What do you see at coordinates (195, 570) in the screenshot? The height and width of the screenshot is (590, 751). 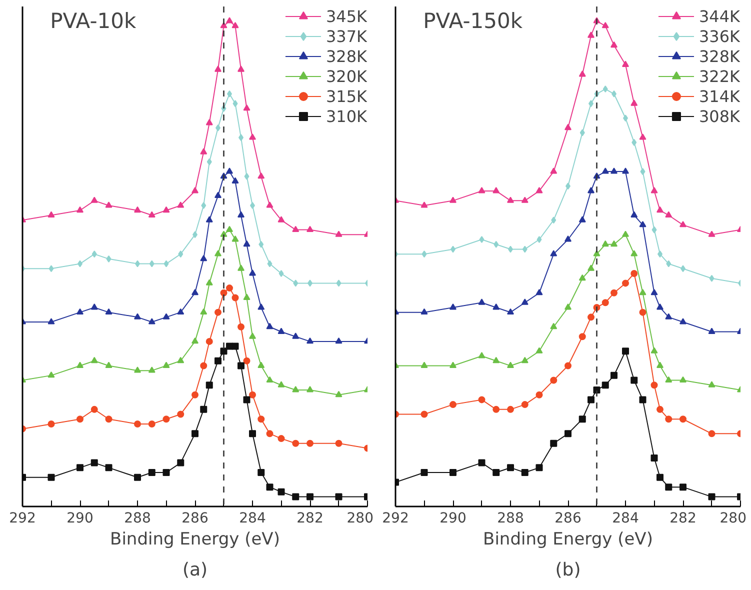 I see `text: (a)` at bounding box center [195, 570].